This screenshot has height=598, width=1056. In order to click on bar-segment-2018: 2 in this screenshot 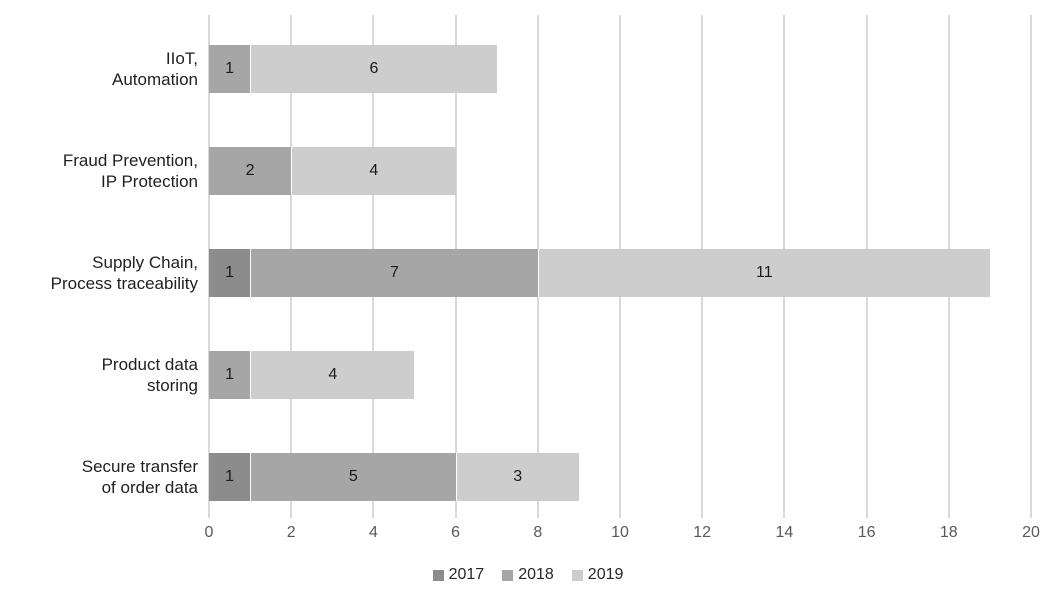, I will do `click(250, 171)`.